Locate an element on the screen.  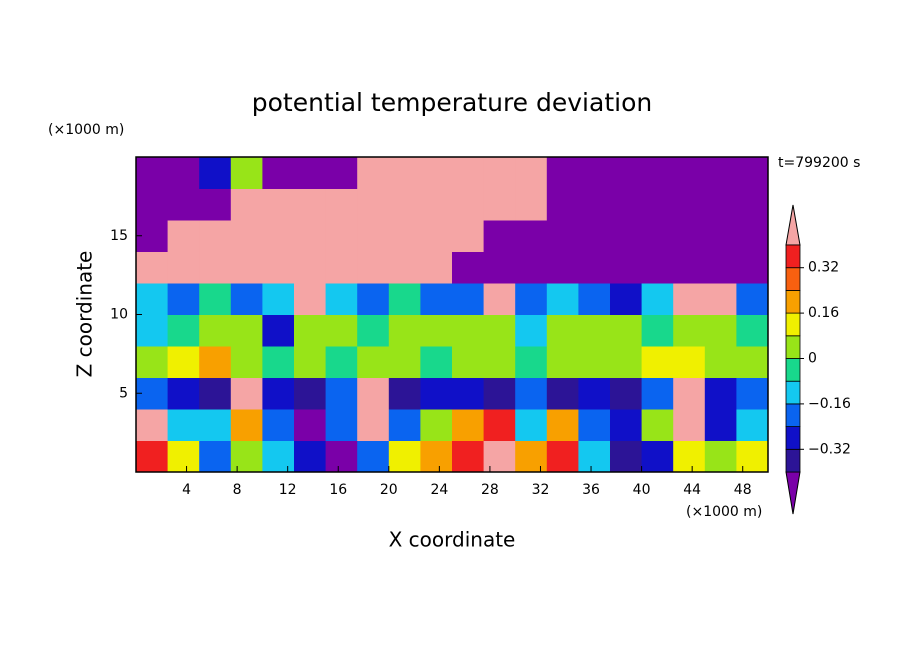
colorbar-tick-label: 0.32 is located at coordinates (823, 268).